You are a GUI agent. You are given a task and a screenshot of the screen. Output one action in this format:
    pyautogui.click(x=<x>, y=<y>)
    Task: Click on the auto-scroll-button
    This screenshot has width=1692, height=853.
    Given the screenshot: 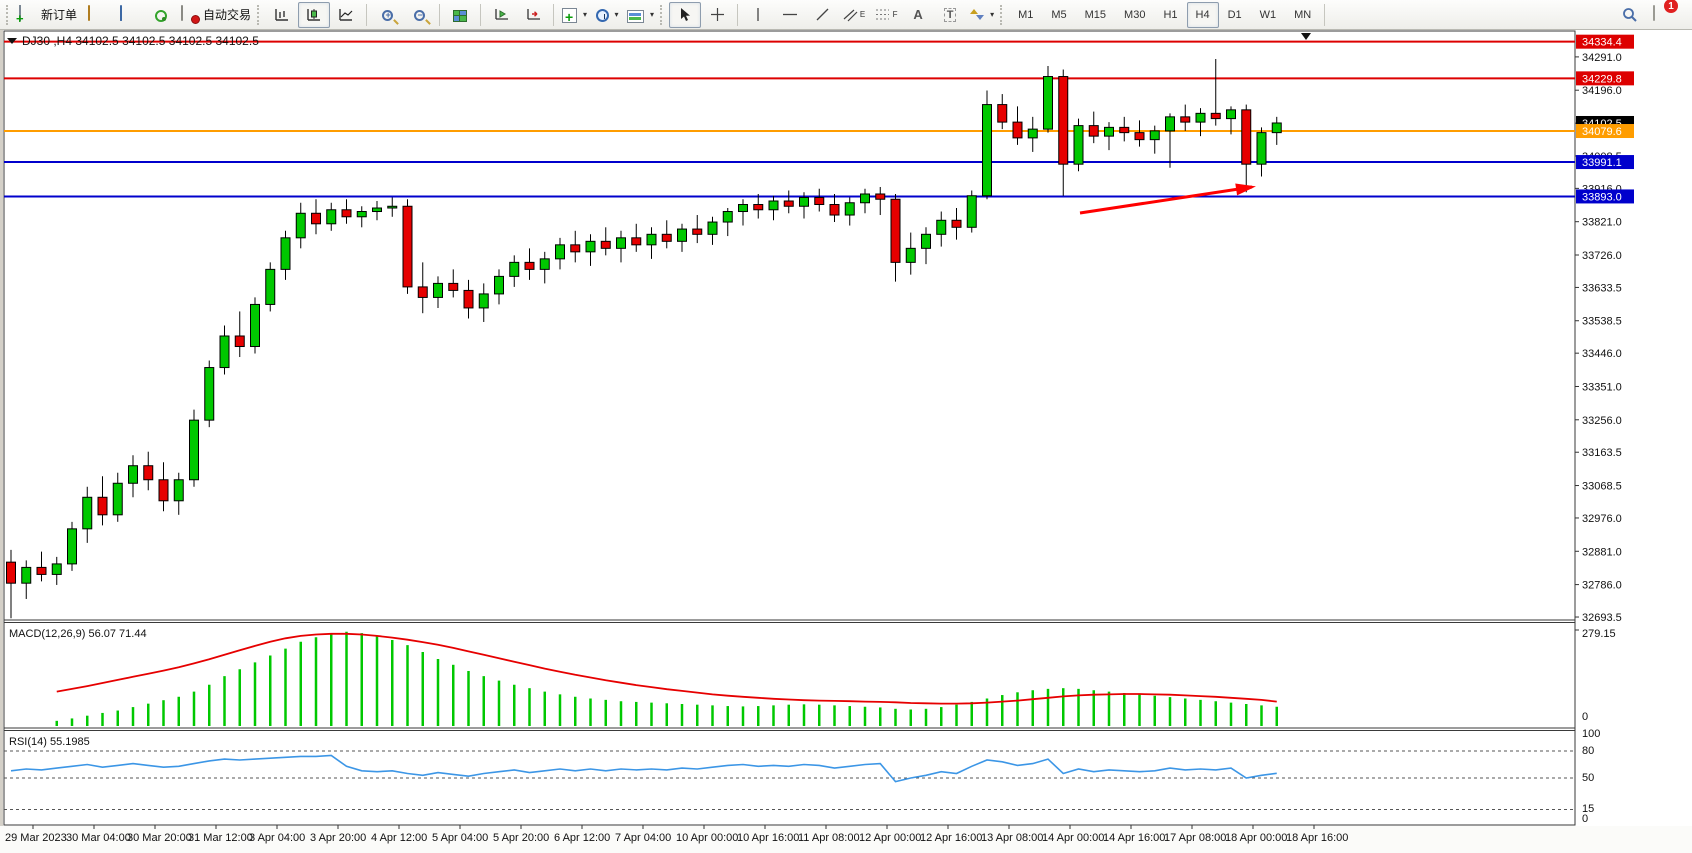 What is the action you would take?
    pyautogui.click(x=501, y=15)
    